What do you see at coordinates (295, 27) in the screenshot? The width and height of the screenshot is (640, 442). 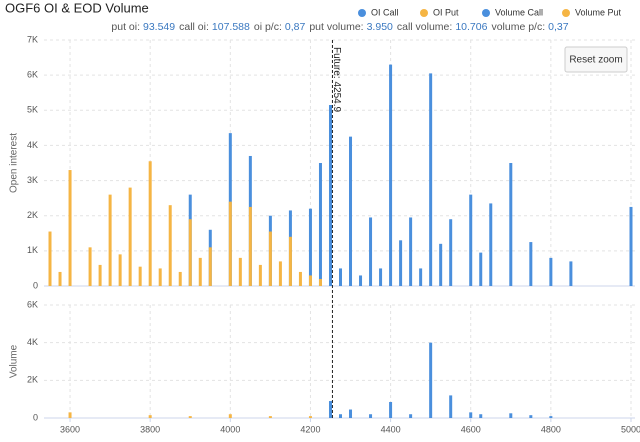 I see `subtitle-value: 0,87` at bounding box center [295, 27].